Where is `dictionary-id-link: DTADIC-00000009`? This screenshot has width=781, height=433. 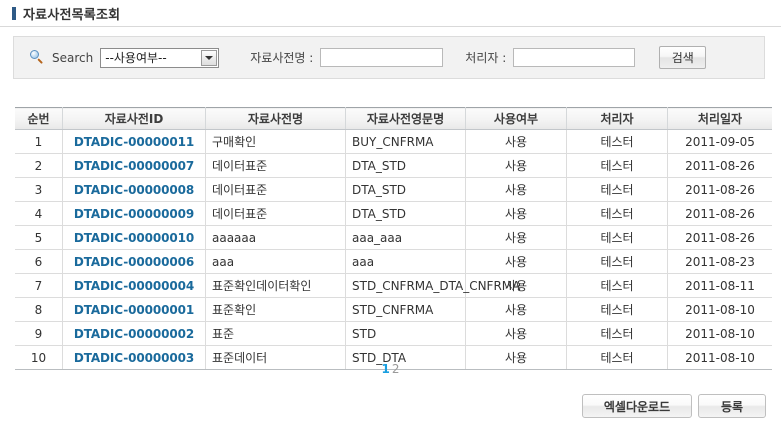
dictionary-id-link: DTADIC-00000009 is located at coordinates (134, 213).